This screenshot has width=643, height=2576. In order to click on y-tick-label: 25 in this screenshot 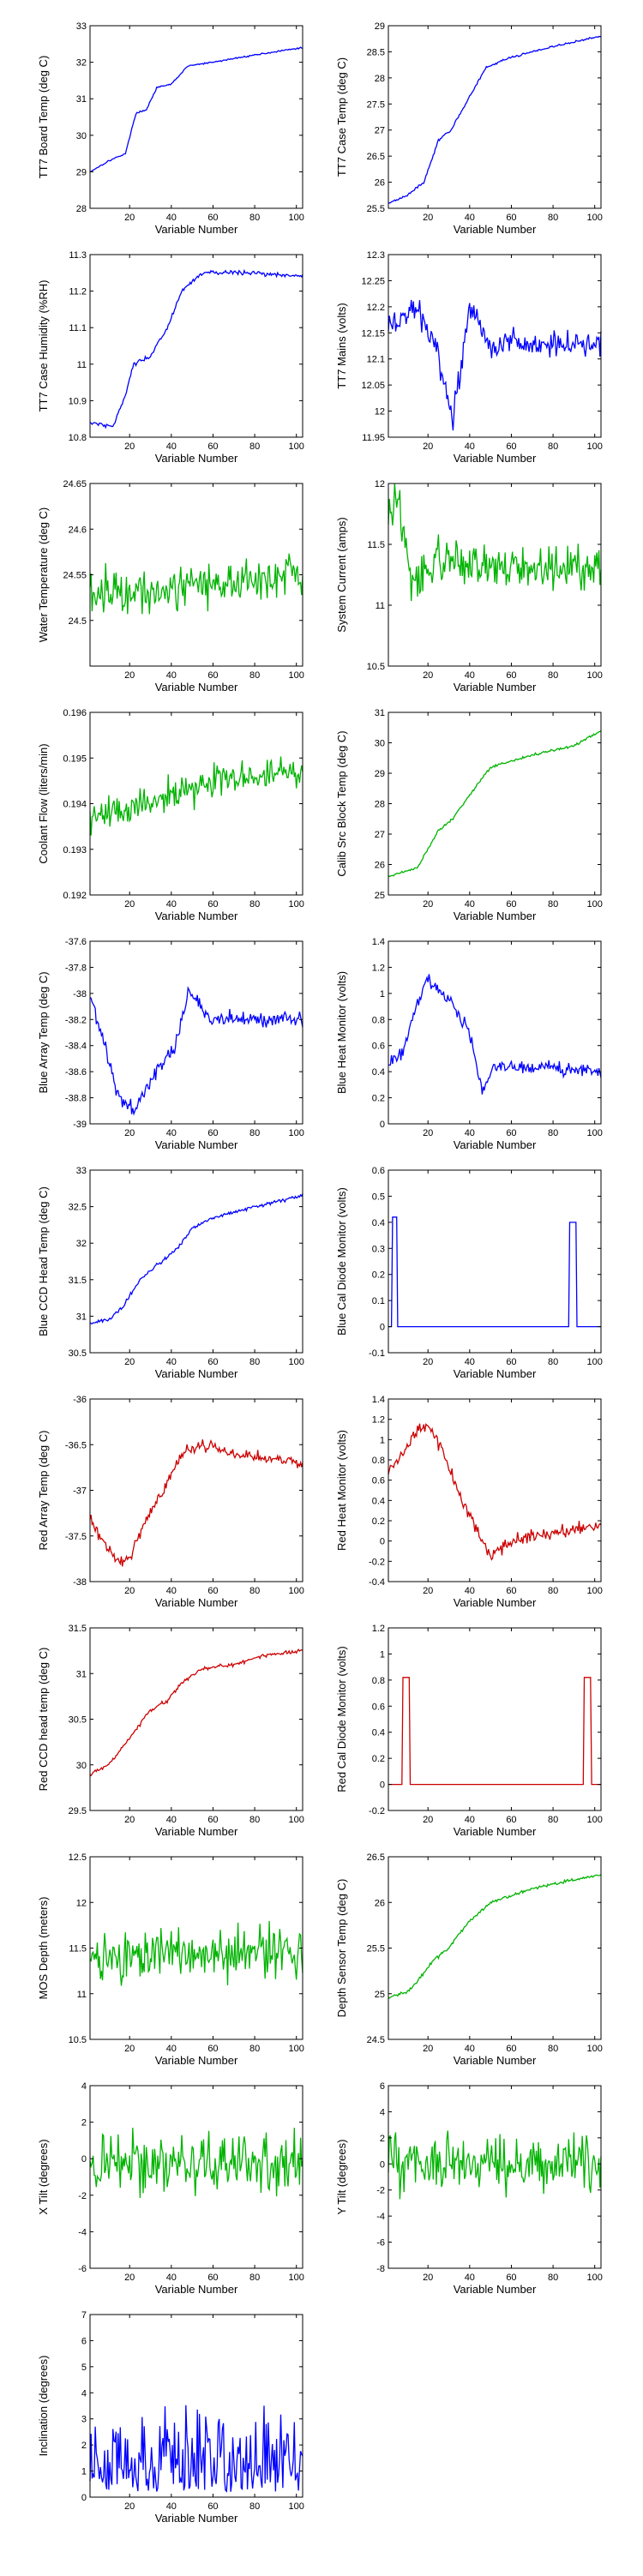, I will do `click(380, 1995)`.